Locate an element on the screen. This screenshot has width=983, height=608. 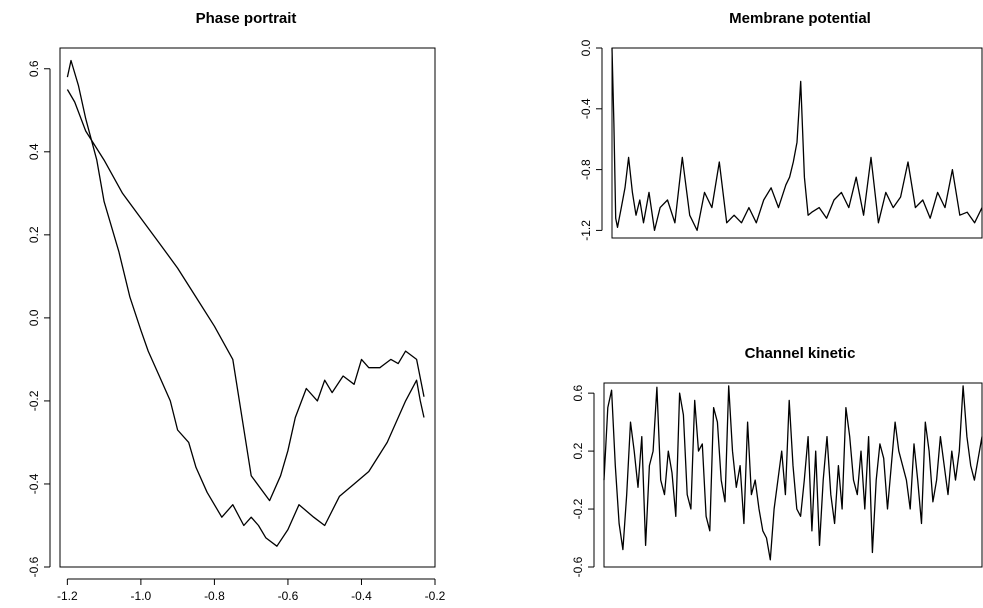
phase-portrait-x-tick-label: -0.2 is located at coordinates (435, 596).